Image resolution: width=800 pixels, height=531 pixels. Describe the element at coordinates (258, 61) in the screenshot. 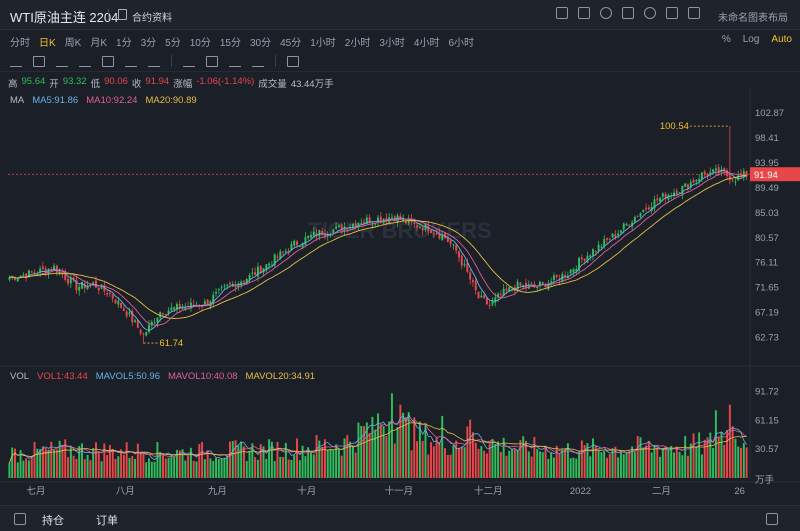

I see `magnet-icon` at that location.